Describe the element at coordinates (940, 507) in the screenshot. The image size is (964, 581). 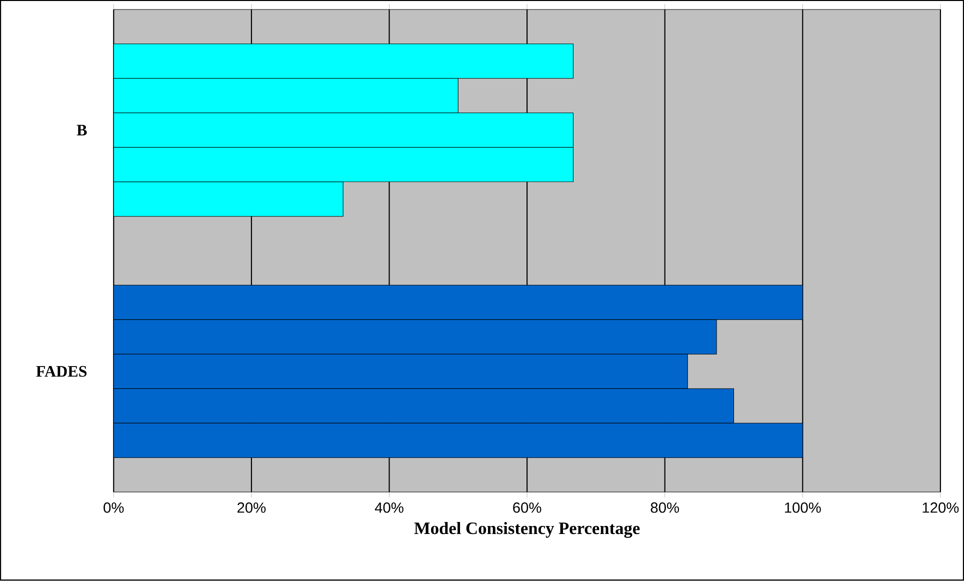
I see `x-tick-label: 120%` at that location.